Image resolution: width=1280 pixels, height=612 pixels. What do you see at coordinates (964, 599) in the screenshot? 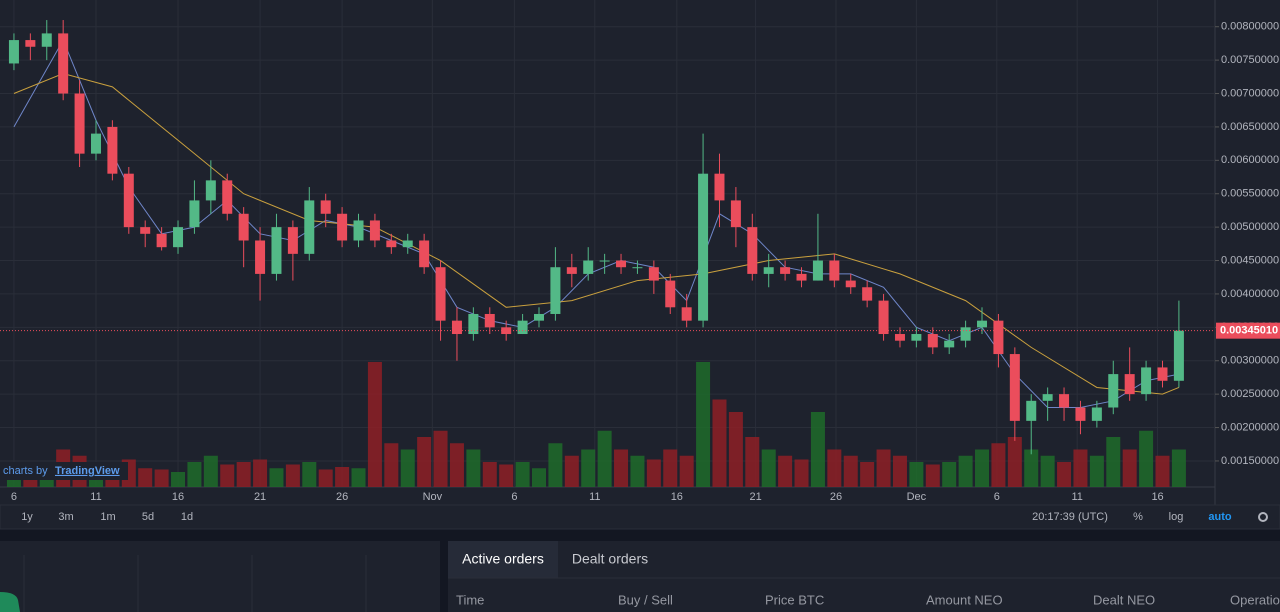
I see `column-header: Amount NEO` at bounding box center [964, 599].